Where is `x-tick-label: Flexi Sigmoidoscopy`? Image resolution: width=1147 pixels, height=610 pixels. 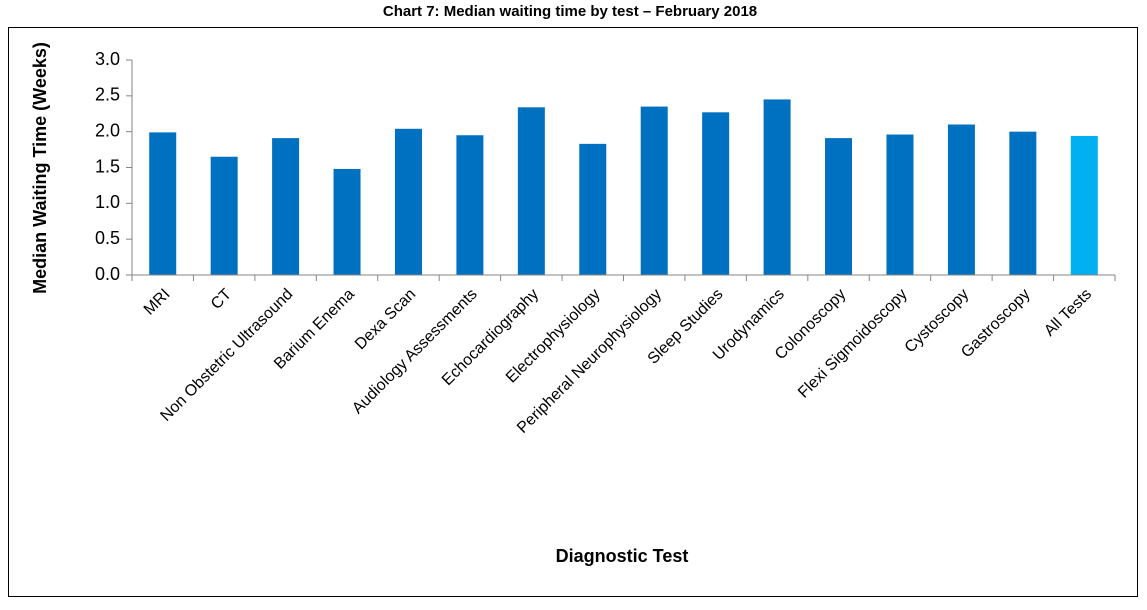 x-tick-label: Flexi Sigmoidoscopy is located at coordinates (853, 344).